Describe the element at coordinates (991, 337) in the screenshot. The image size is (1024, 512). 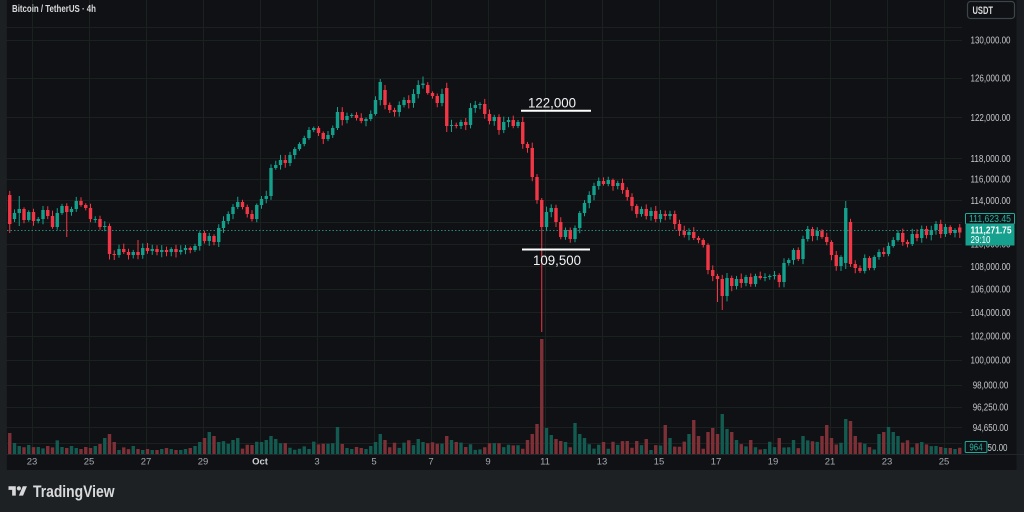
I see `svg-text: 102,000.00` at that location.